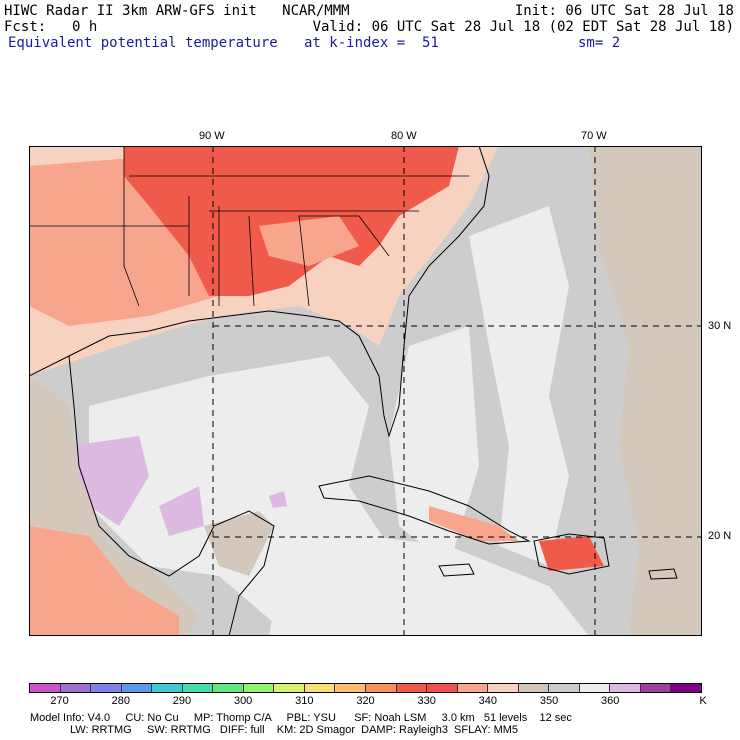 The image size is (740, 740). What do you see at coordinates (243, 701) in the screenshot?
I see `colorbar-tick-label: 300` at bounding box center [243, 701].